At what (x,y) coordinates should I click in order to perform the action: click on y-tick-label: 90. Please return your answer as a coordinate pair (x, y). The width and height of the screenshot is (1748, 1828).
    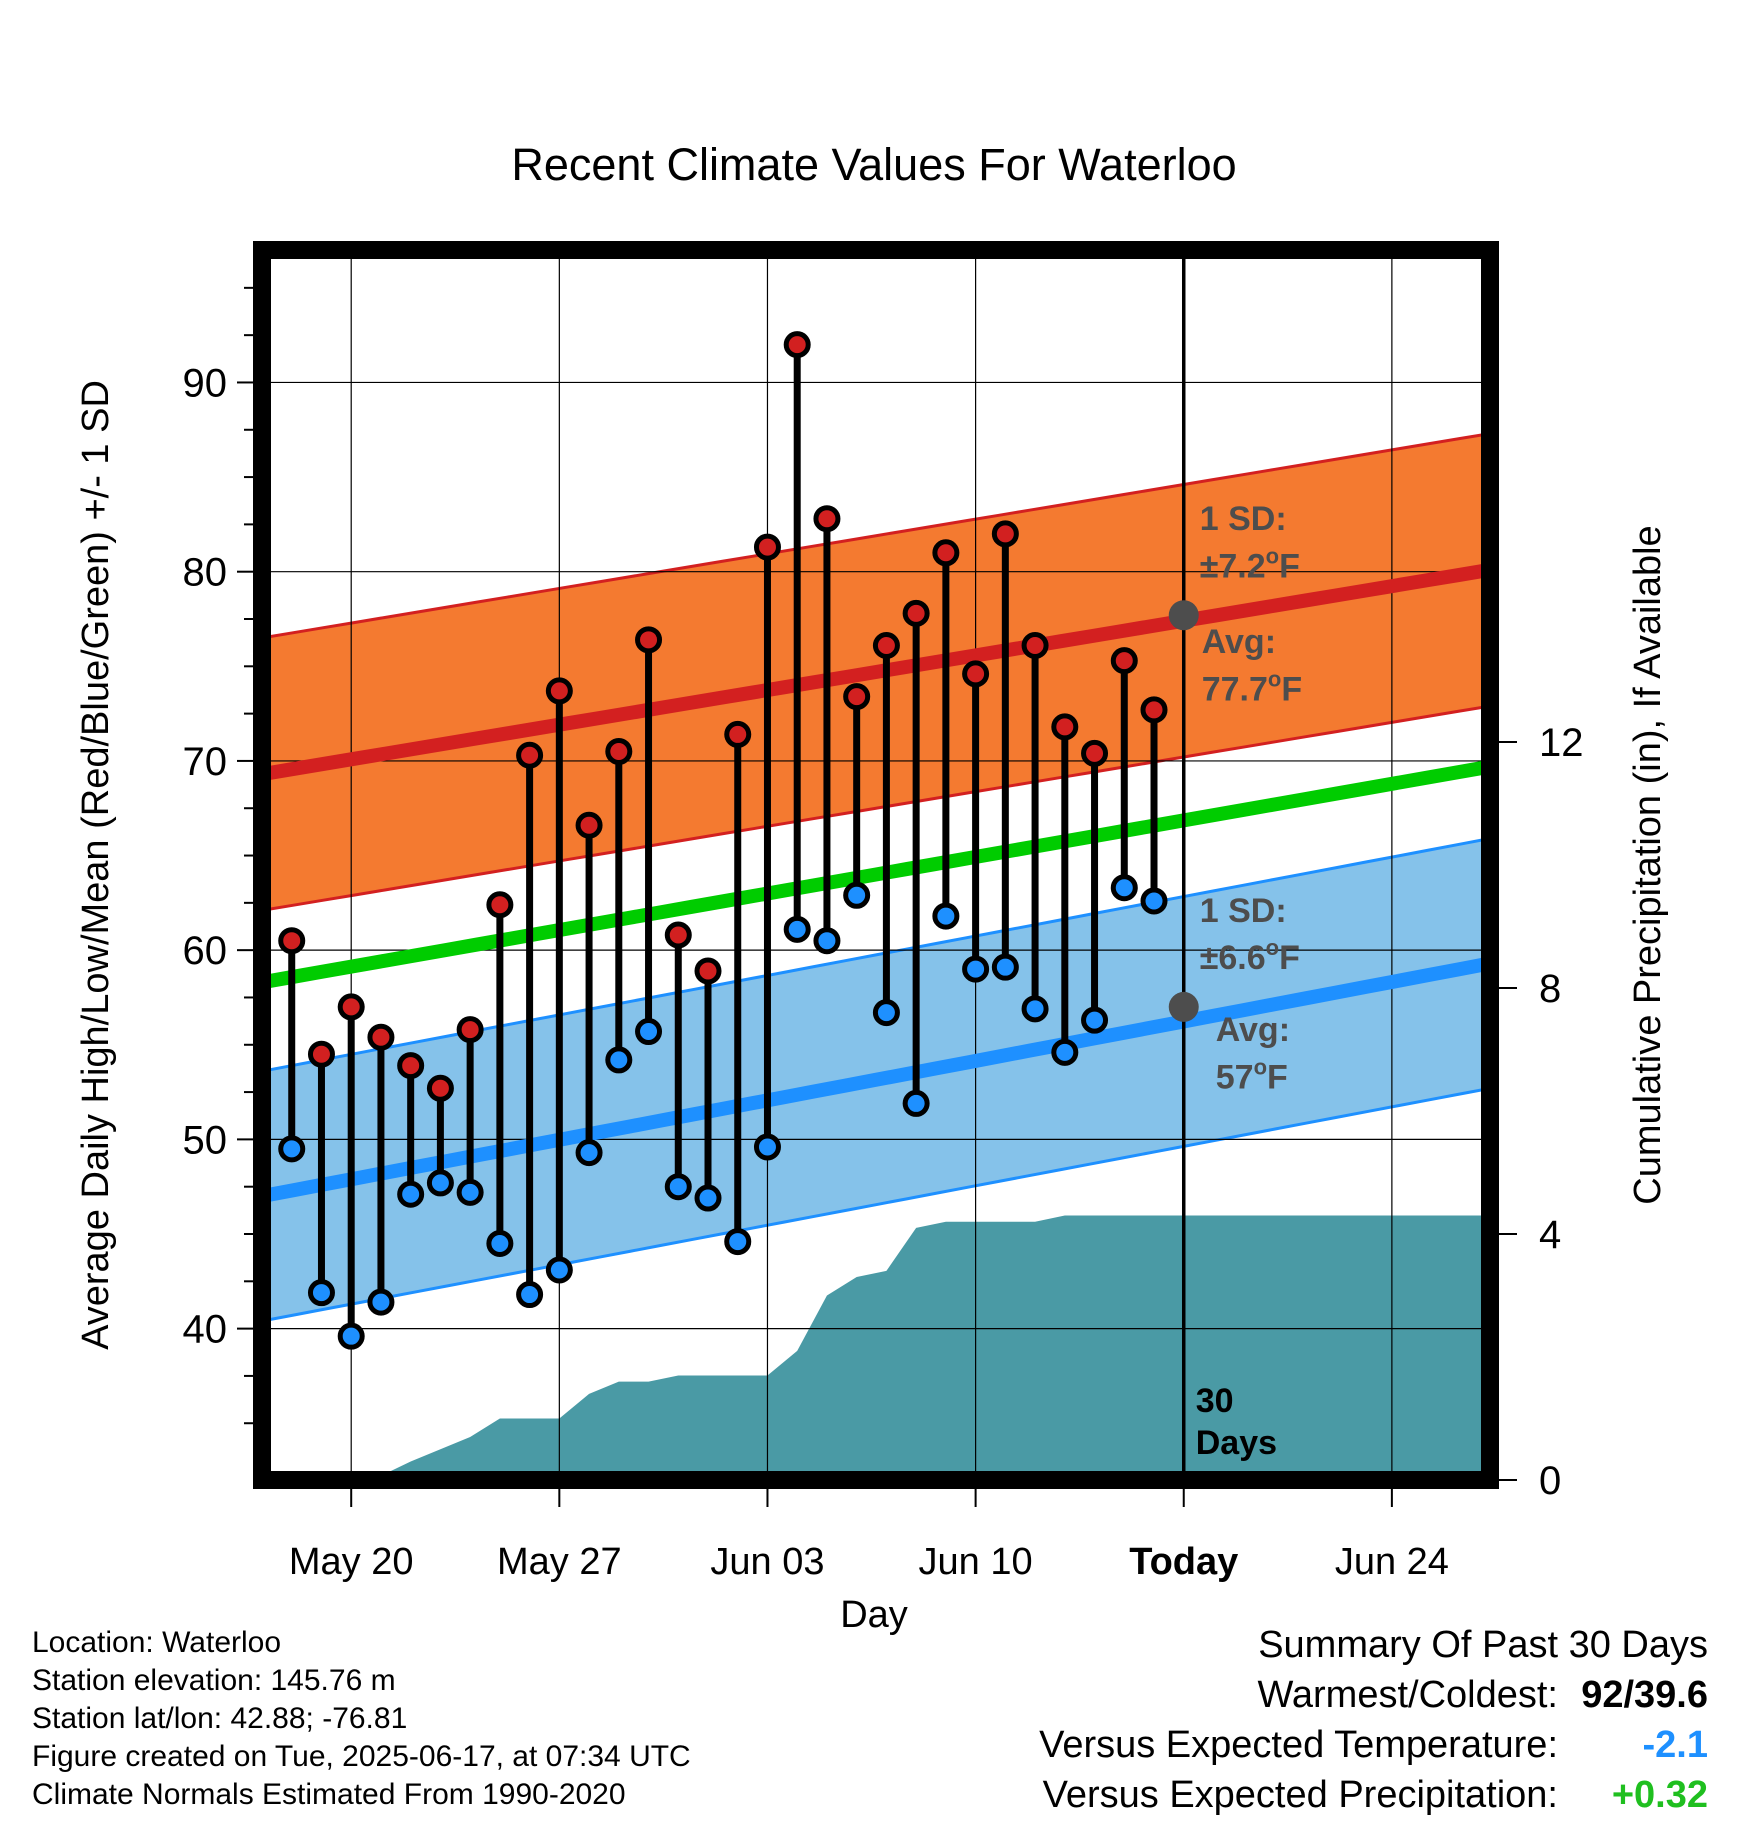
    Looking at the image, I should click on (205, 383).